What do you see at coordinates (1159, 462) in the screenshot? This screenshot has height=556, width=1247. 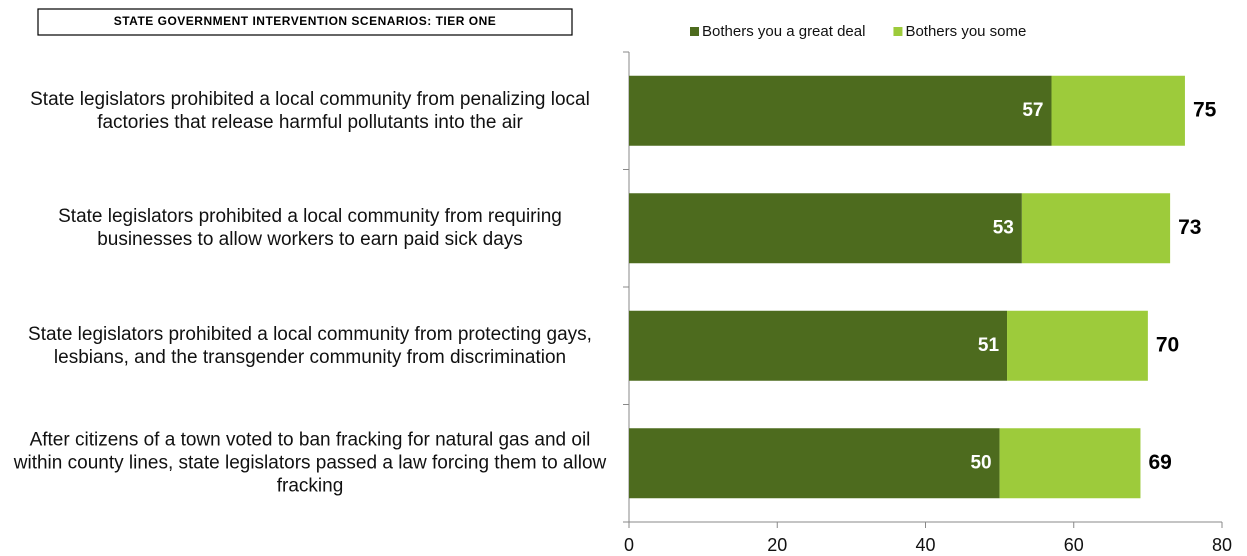 I see `total-label: 69` at bounding box center [1159, 462].